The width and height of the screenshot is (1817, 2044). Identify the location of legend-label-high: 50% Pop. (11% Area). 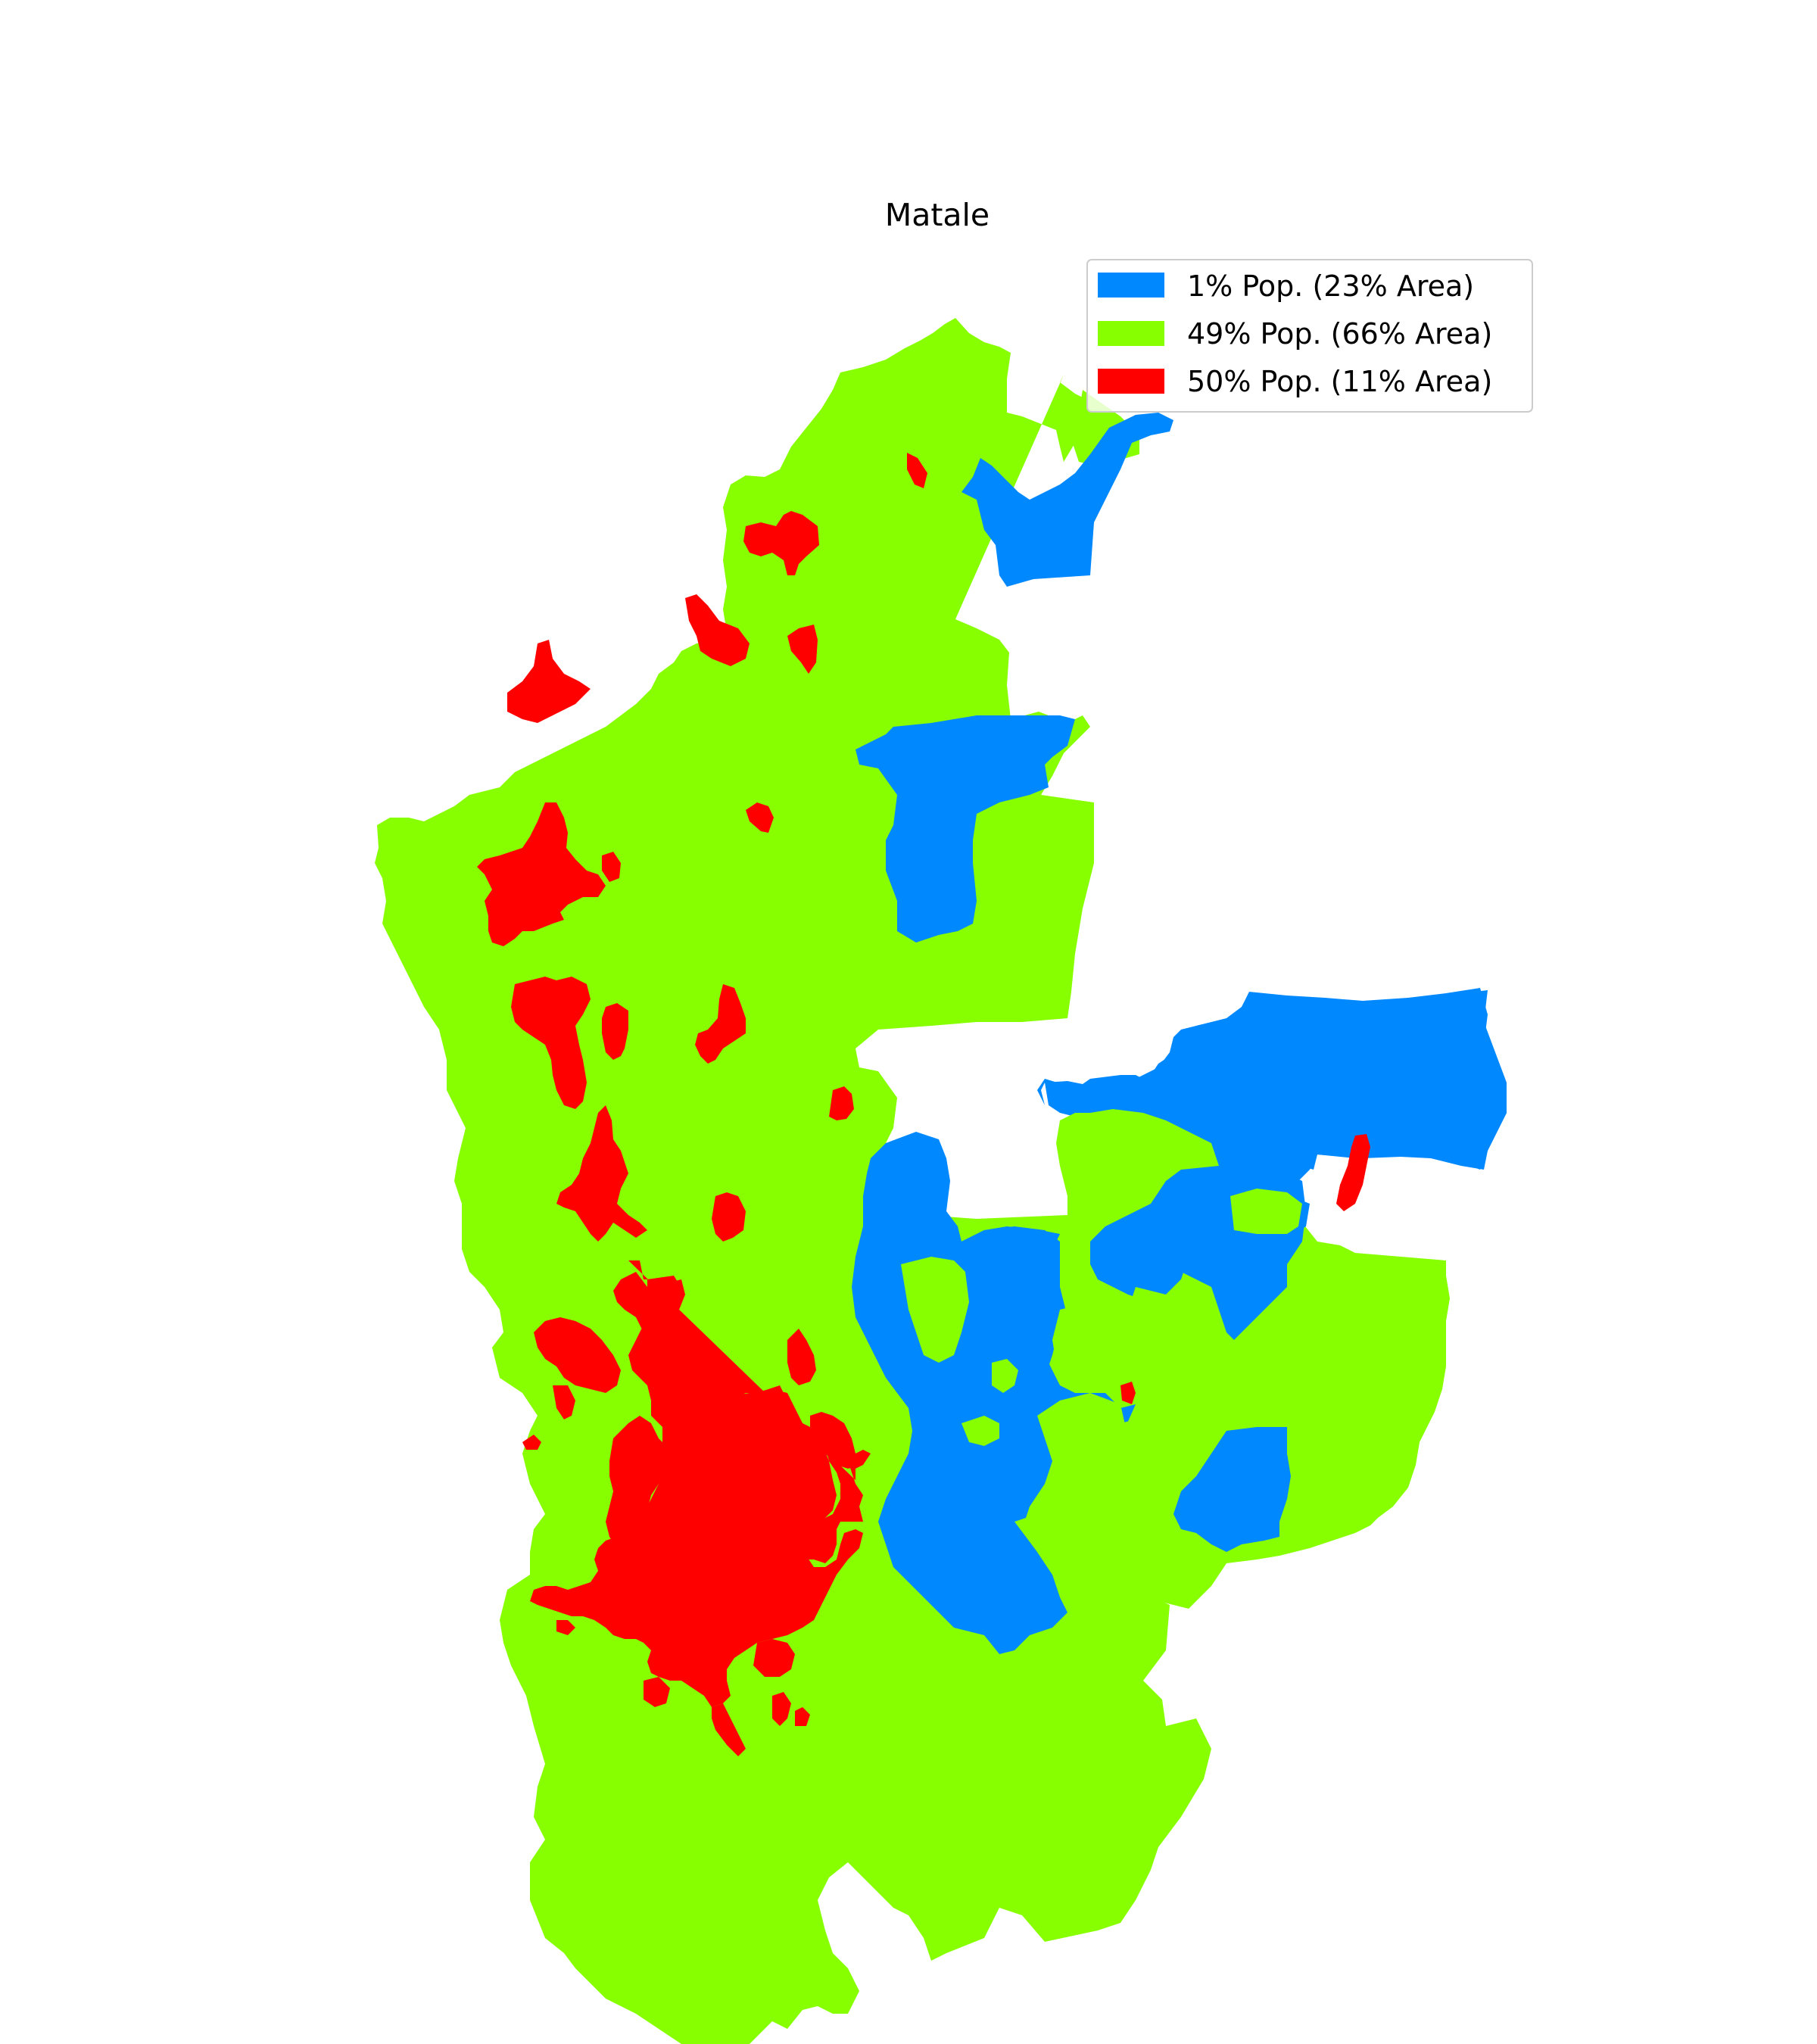
(1339, 381).